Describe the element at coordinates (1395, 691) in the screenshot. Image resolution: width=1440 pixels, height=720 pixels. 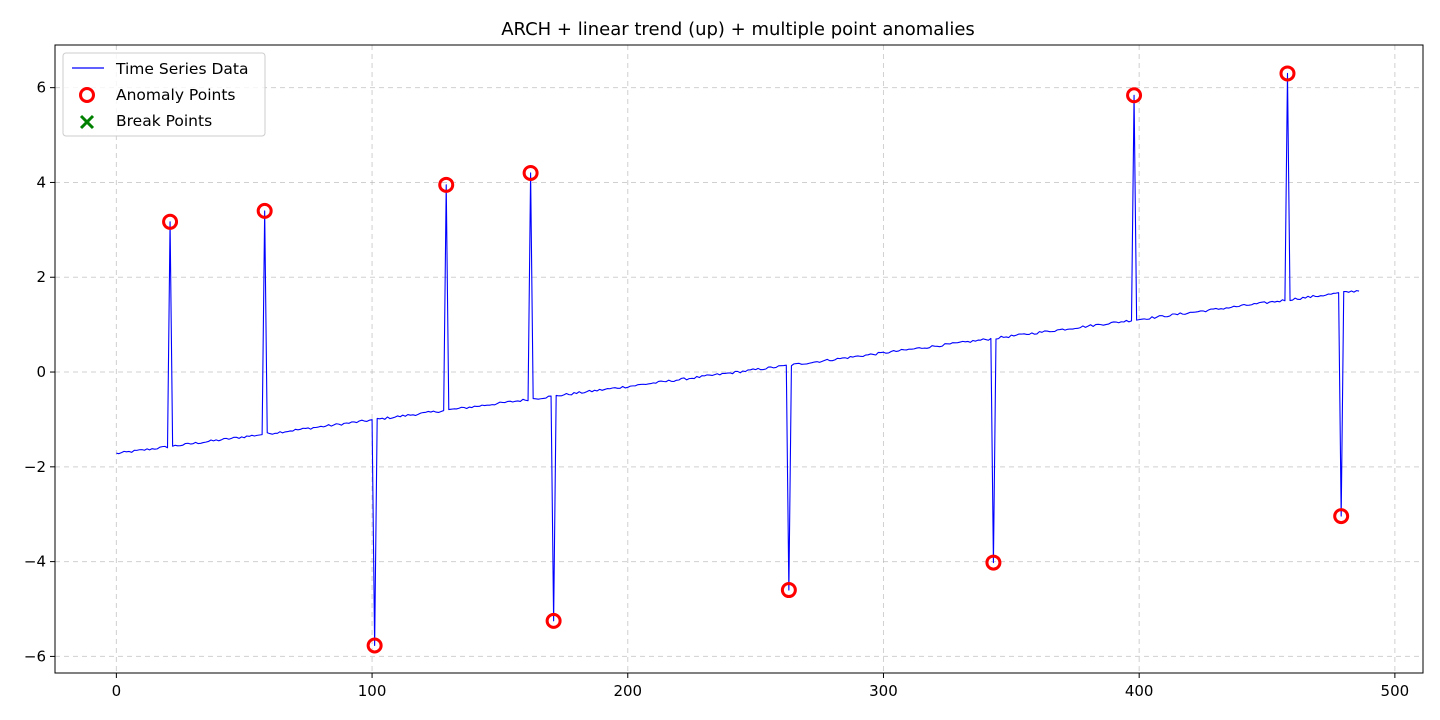
I see `x-tick-label: 500` at that location.